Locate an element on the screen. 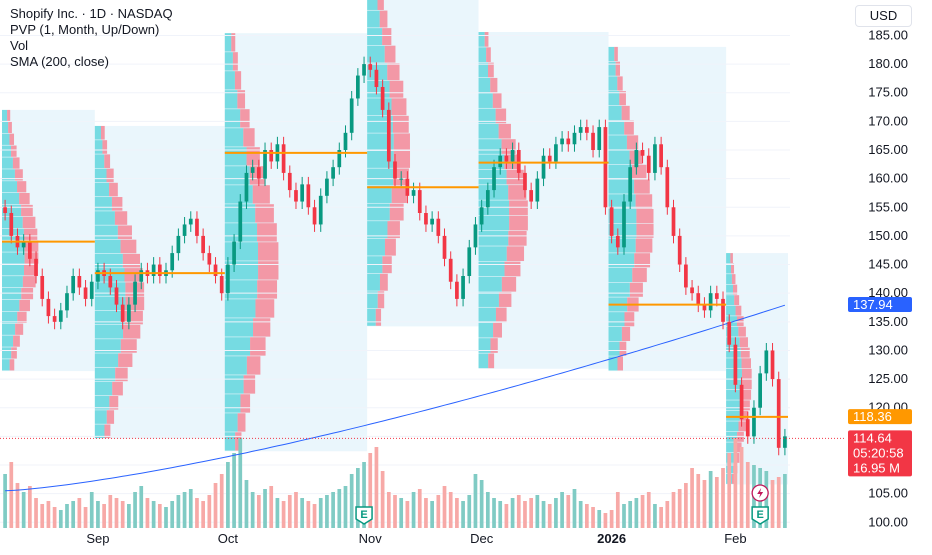  sma-indicator-label: SMA (200, close) is located at coordinates (59, 61).